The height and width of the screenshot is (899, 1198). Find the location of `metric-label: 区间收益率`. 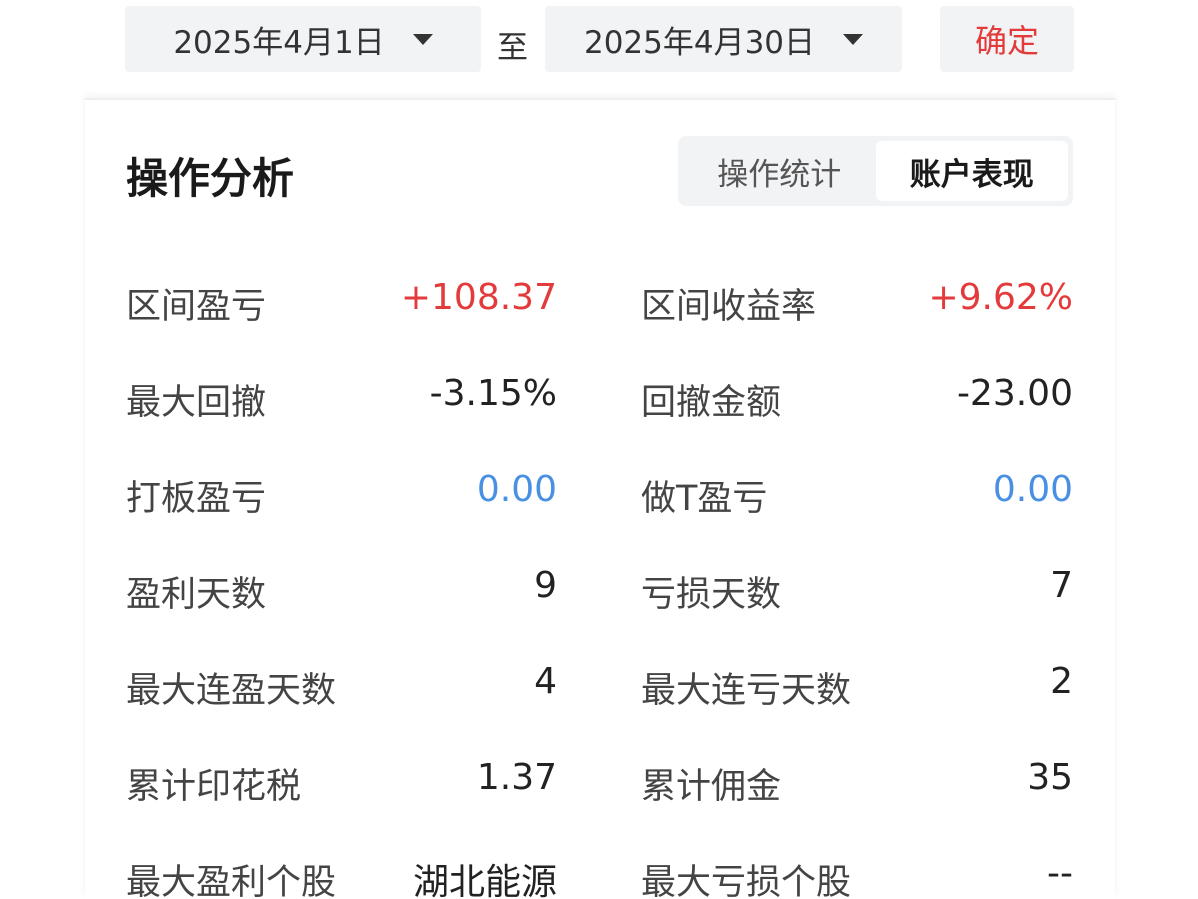

metric-label: 区间收益率 is located at coordinates (729, 307).